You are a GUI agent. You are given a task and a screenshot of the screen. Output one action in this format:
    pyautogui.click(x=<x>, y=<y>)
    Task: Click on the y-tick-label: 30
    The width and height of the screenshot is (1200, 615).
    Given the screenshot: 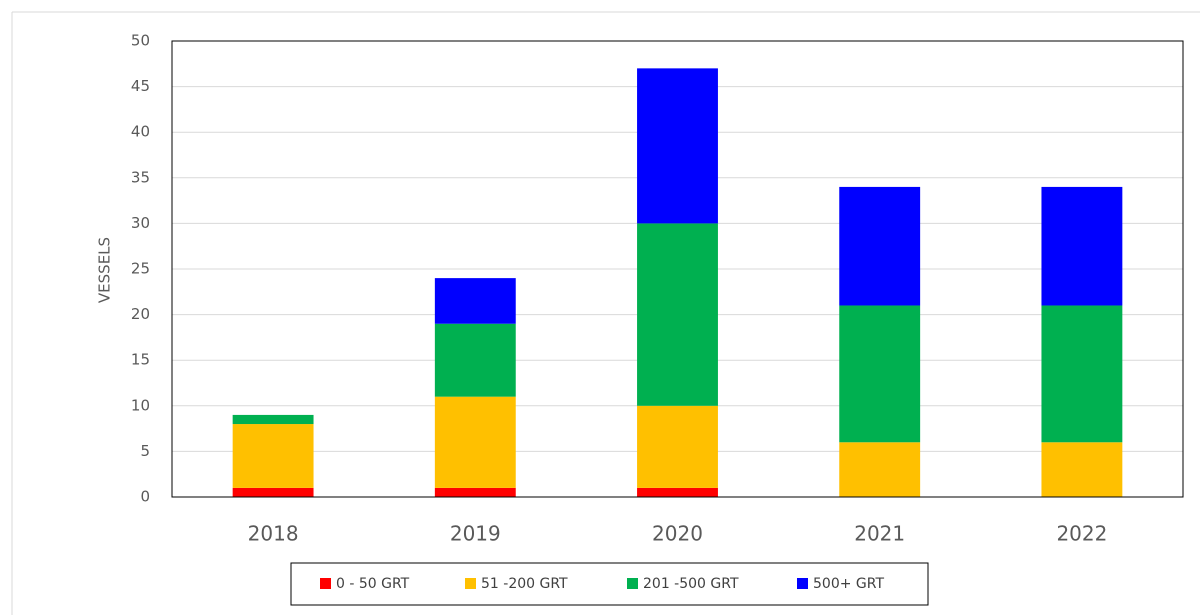 What is the action you would take?
    pyautogui.click(x=140, y=223)
    